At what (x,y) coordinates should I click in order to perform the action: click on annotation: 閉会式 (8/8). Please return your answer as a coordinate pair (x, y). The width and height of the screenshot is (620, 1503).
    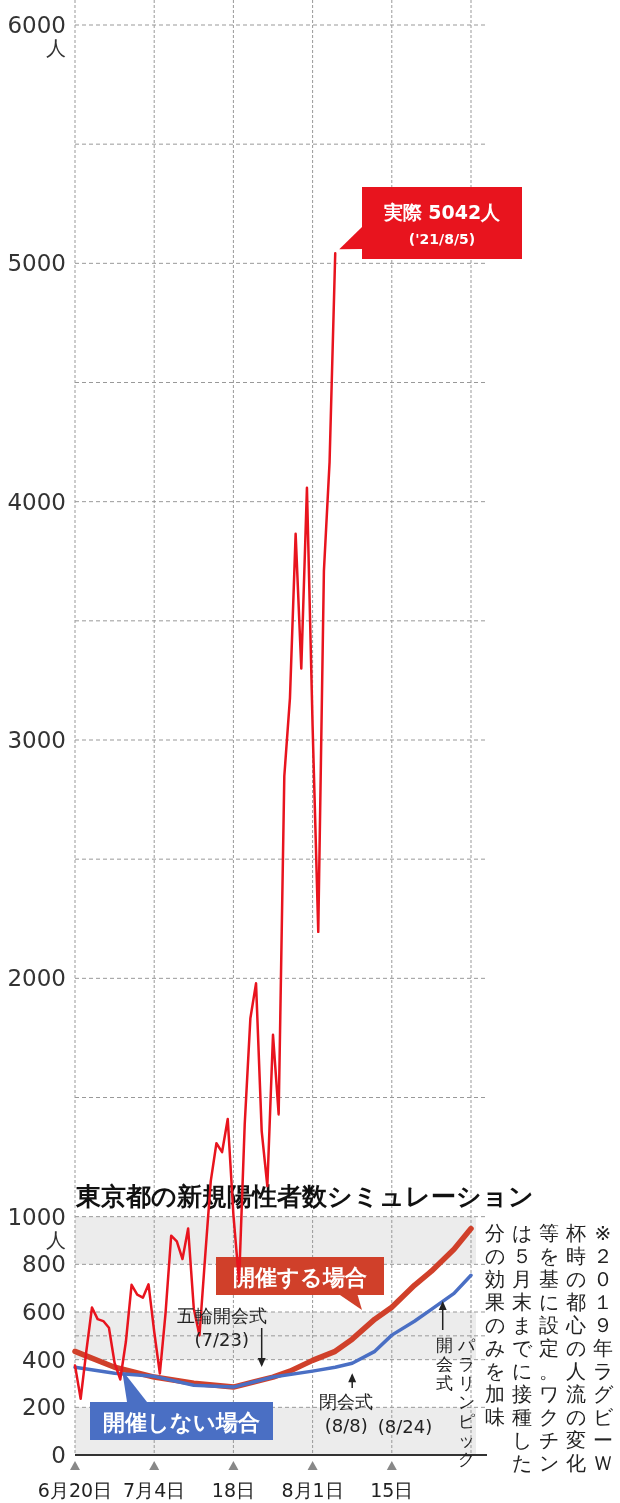
    Looking at the image, I should click on (346, 1413).